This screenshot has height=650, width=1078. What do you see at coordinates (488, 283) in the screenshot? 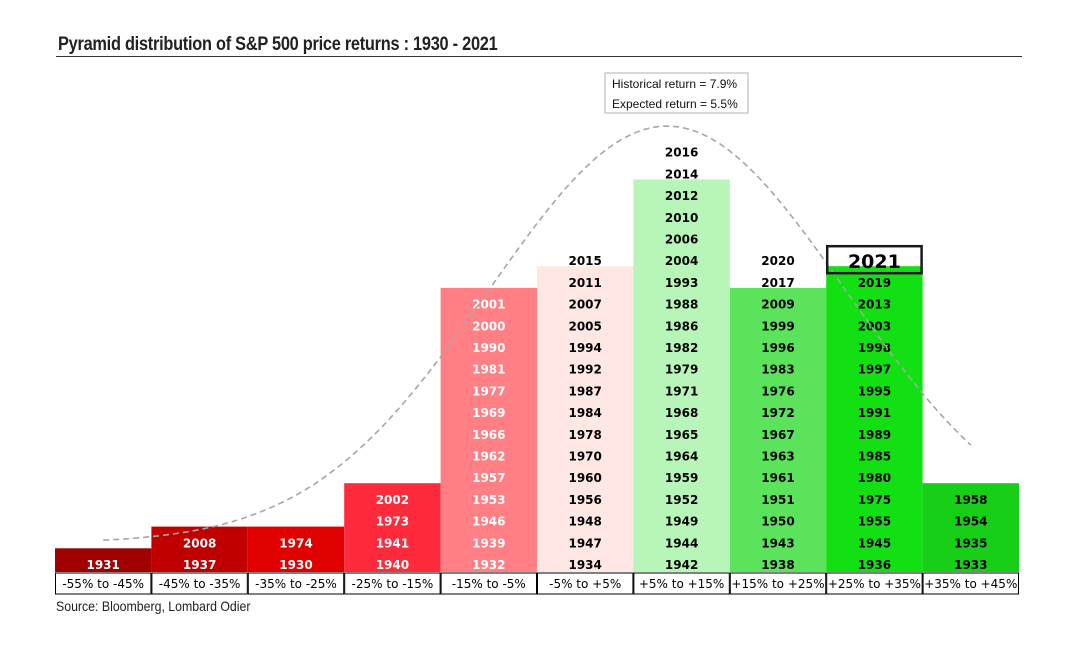
I see `year-label: 2018` at bounding box center [488, 283].